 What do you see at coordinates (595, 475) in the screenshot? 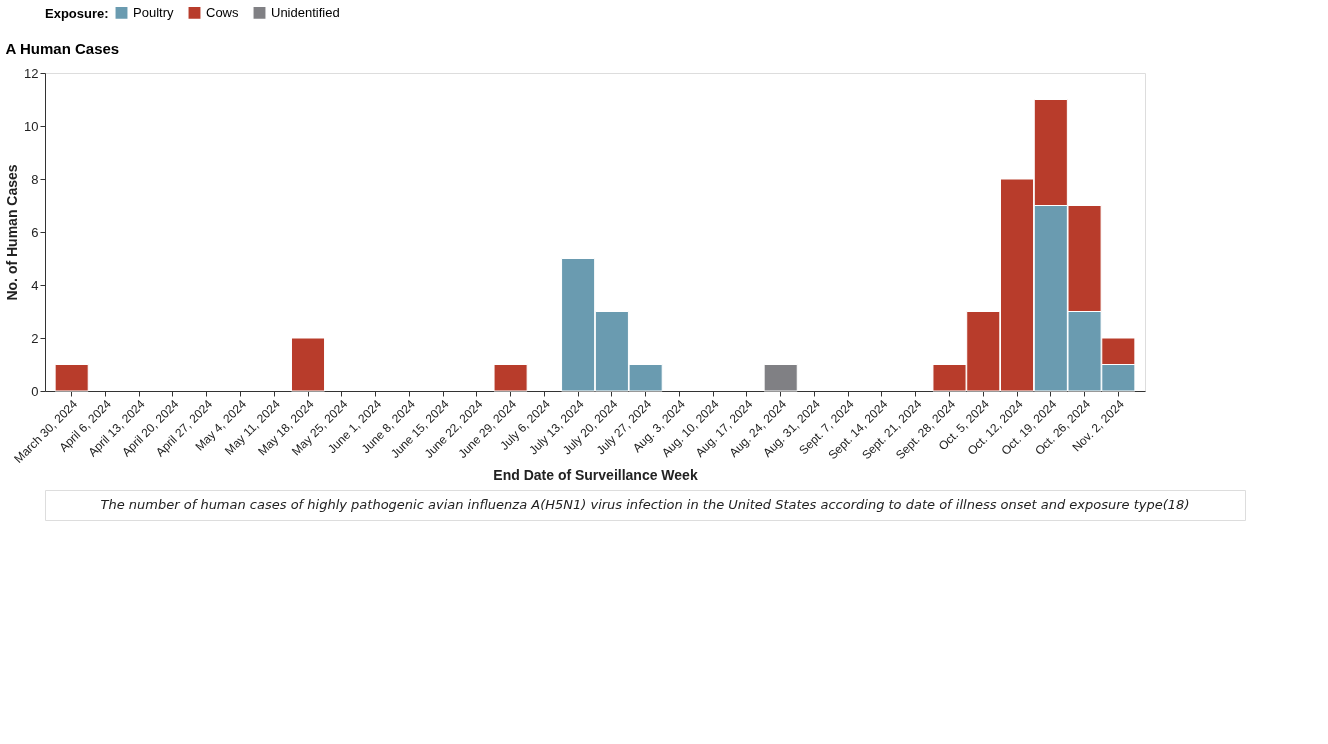
I see `x-axis-title: End Date of Surveillance Week` at bounding box center [595, 475].